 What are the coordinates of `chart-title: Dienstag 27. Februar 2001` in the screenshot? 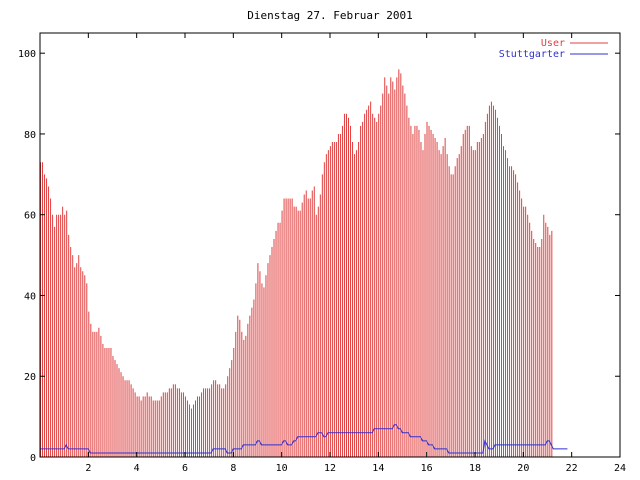 It's located at (330, 15).